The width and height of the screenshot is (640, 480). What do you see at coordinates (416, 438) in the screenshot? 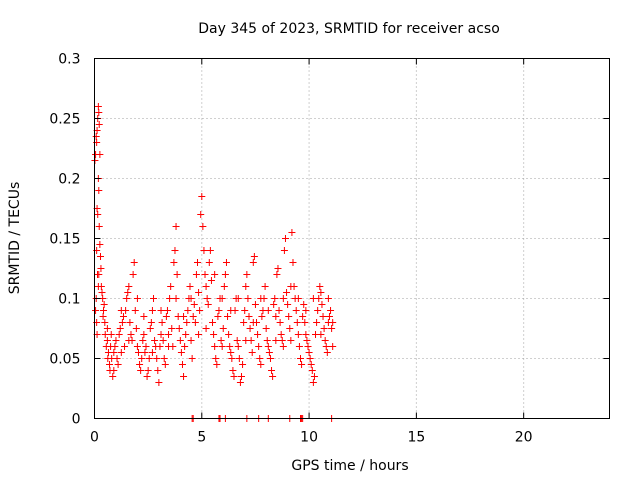
I see `x-tick-label: 15` at bounding box center [416, 438].